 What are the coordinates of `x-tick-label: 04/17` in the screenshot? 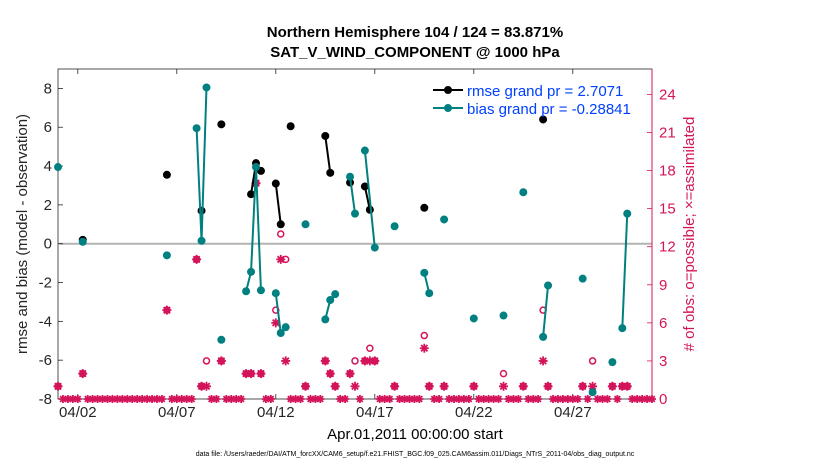 It's located at (375, 412).